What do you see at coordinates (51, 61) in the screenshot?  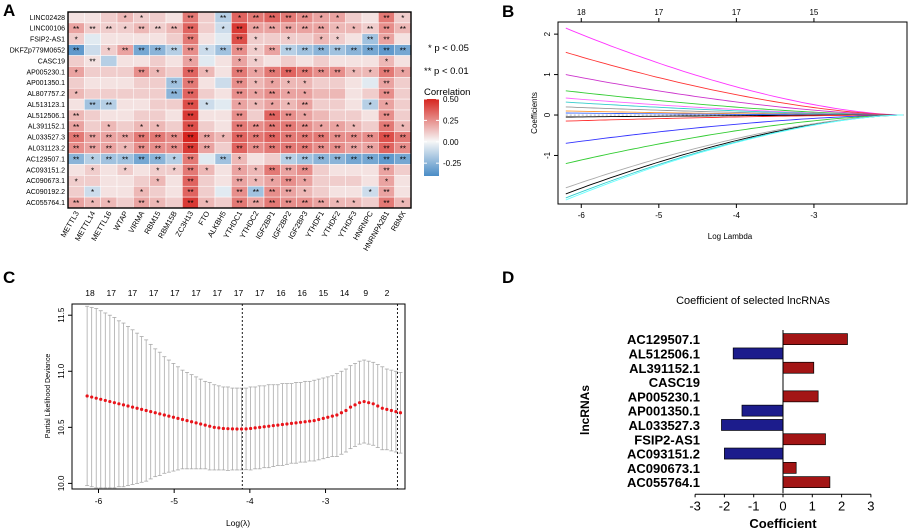 I see `row-label: CASC19` at bounding box center [51, 61].